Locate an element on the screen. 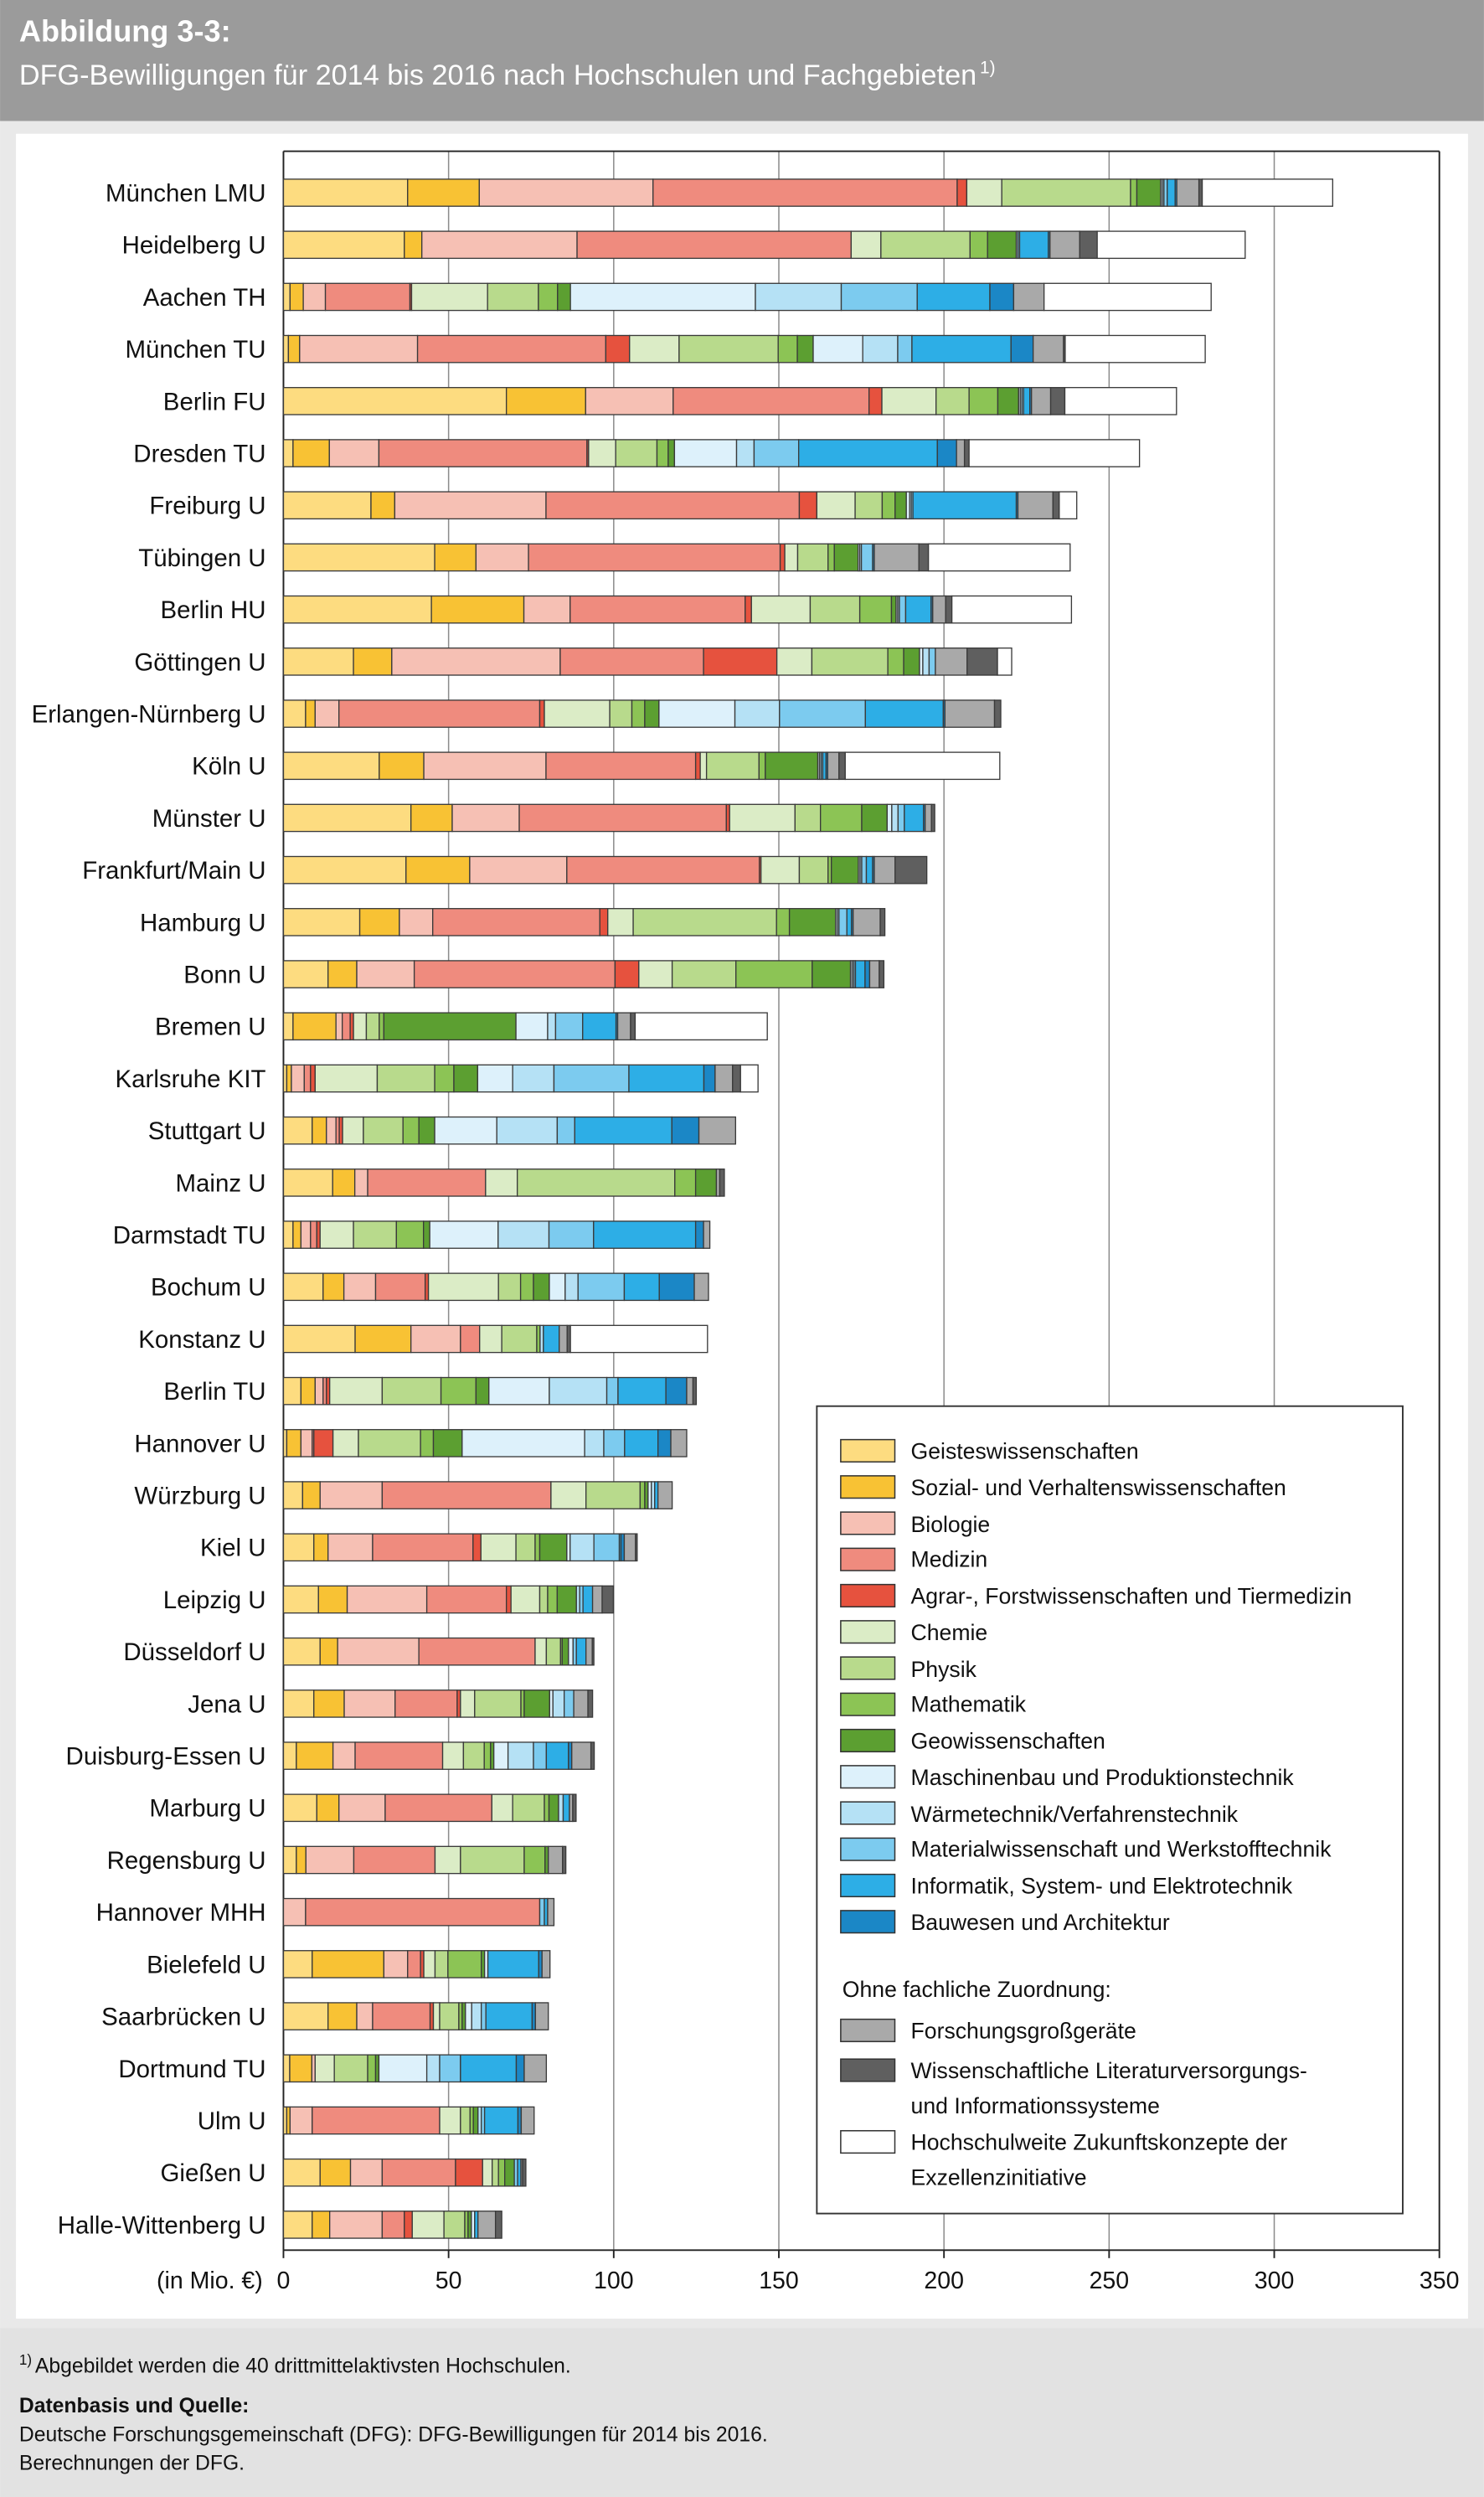 The height and width of the screenshot is (2497, 1484). category-label: Köln U is located at coordinates (228, 767).